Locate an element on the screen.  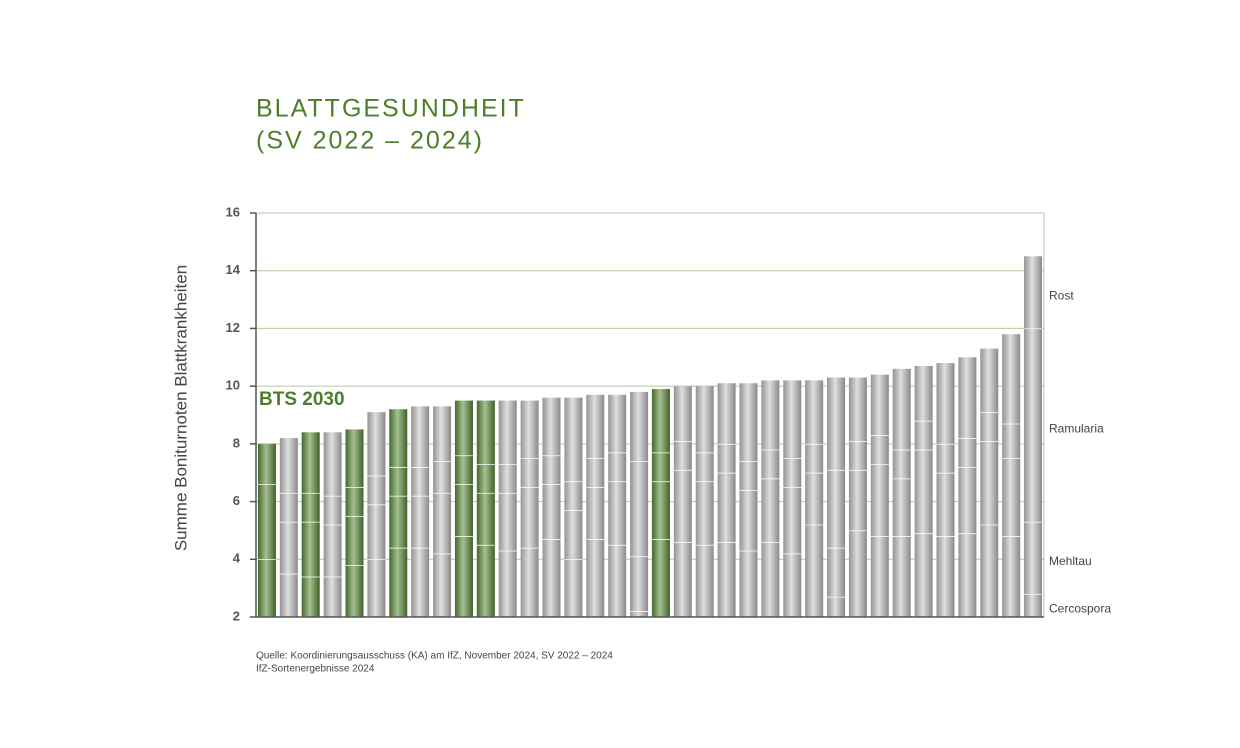
y-tick-label: 10 is located at coordinates (233, 385).